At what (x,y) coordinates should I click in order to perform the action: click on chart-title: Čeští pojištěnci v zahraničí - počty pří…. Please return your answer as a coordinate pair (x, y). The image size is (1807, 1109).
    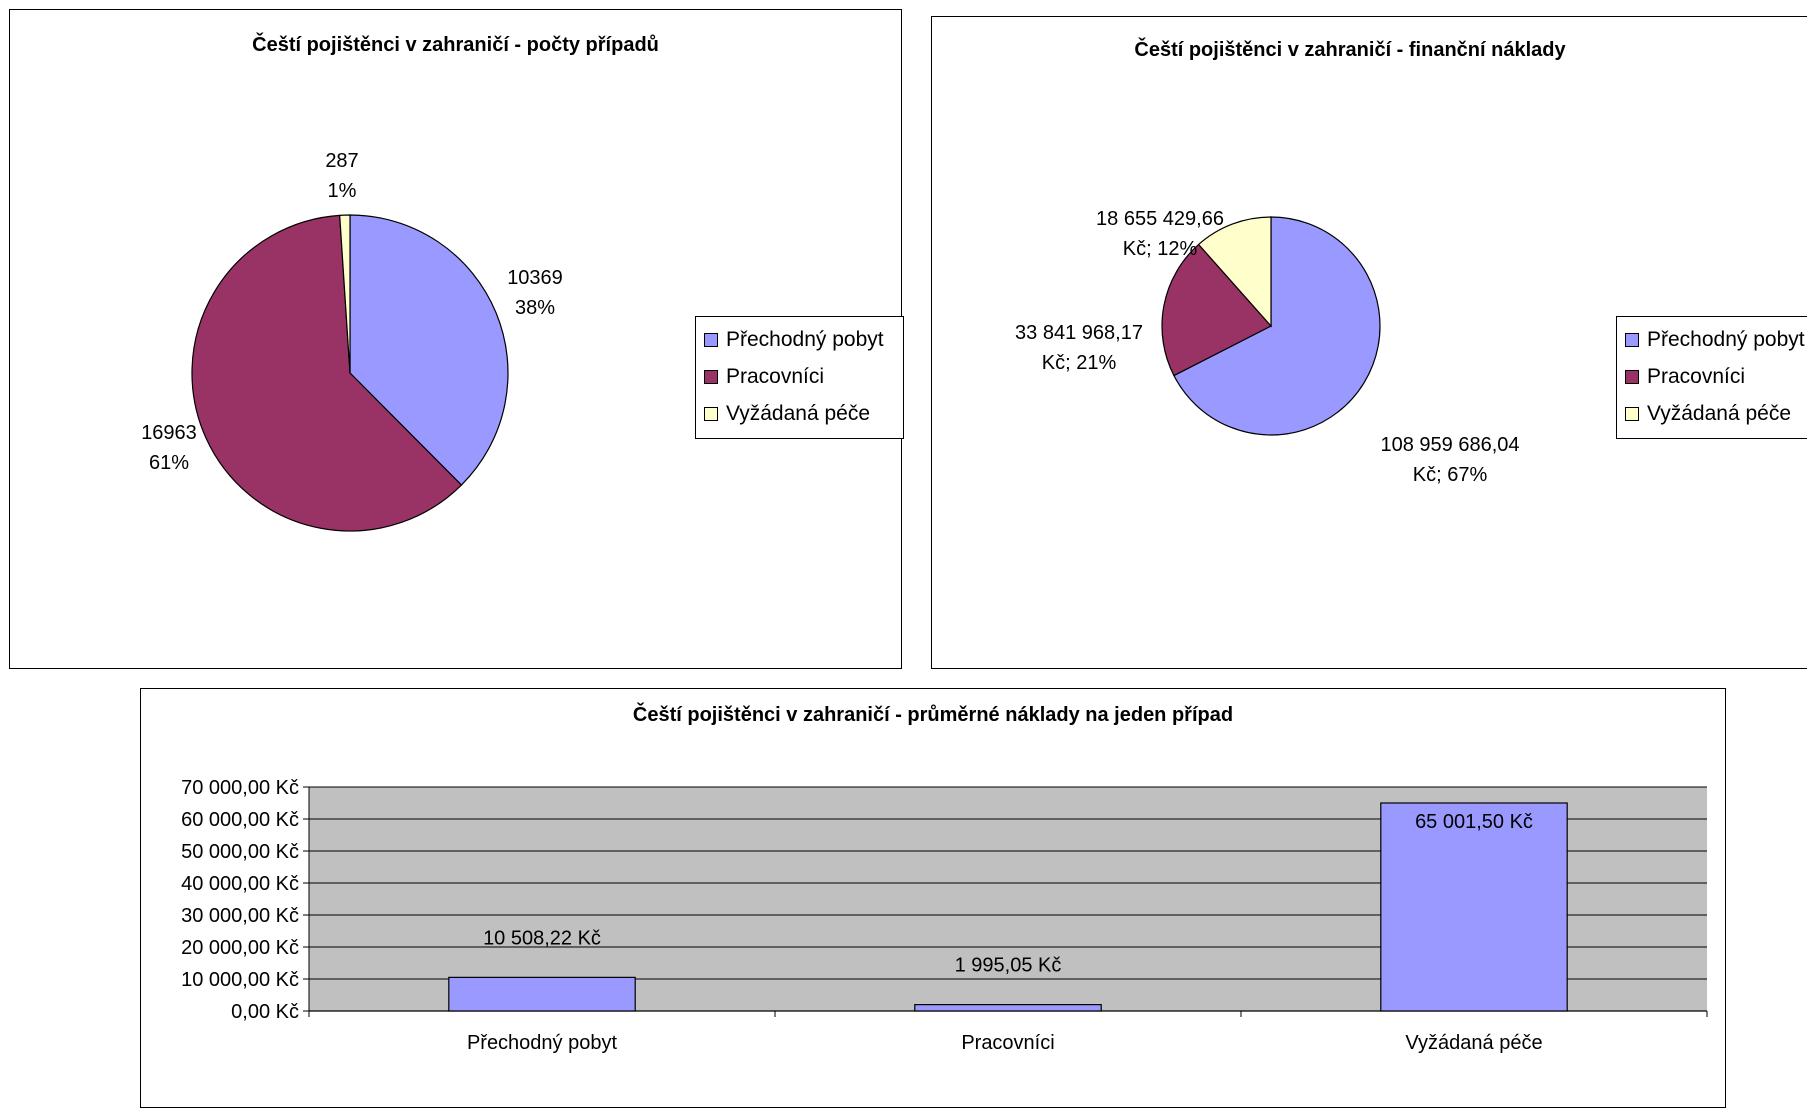
    Looking at the image, I should click on (455, 45).